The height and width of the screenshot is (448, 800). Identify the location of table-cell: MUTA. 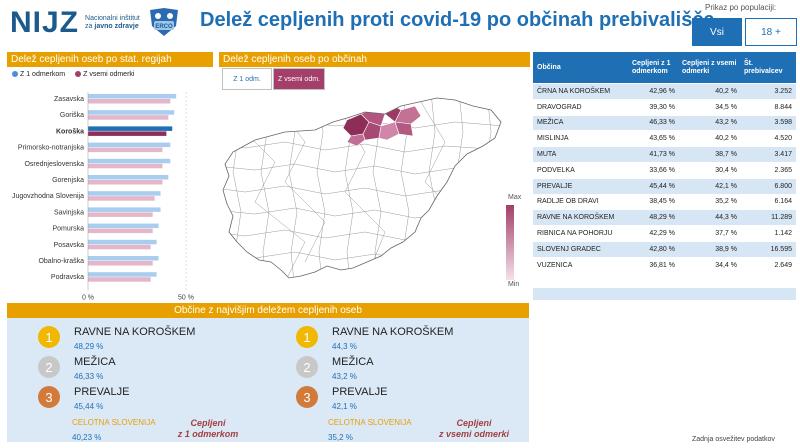
(547, 155).